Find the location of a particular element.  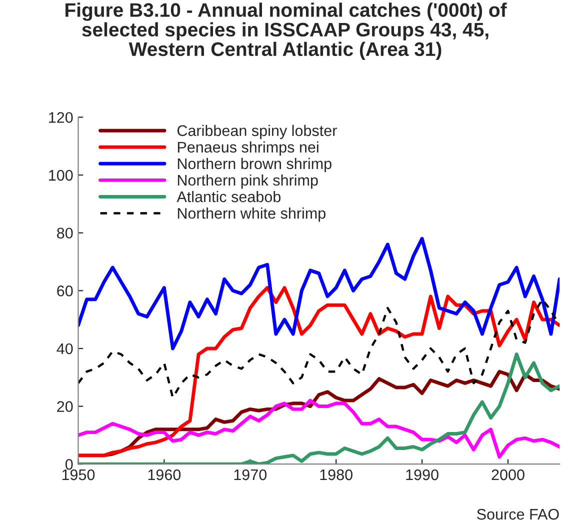

line-series is located at coordinates (319, 428).